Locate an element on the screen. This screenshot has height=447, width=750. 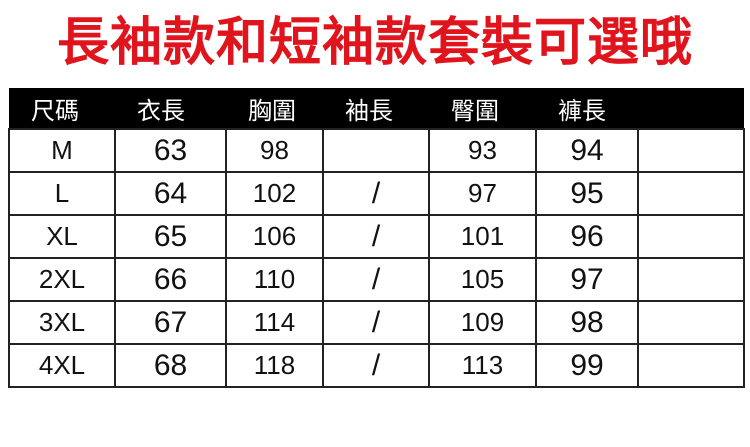
table-cell: 105 is located at coordinates (482, 279).